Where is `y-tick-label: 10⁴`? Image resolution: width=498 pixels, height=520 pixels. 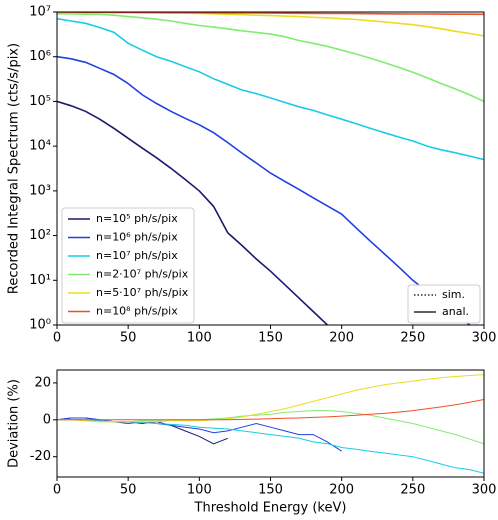
y-tick-label: 10⁴ is located at coordinates (40, 146).